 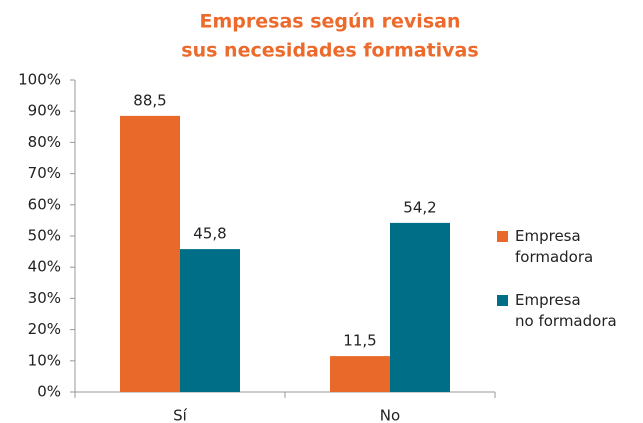 What do you see at coordinates (44, 267) in the screenshot?
I see `y-tick-label: 40%` at bounding box center [44, 267].